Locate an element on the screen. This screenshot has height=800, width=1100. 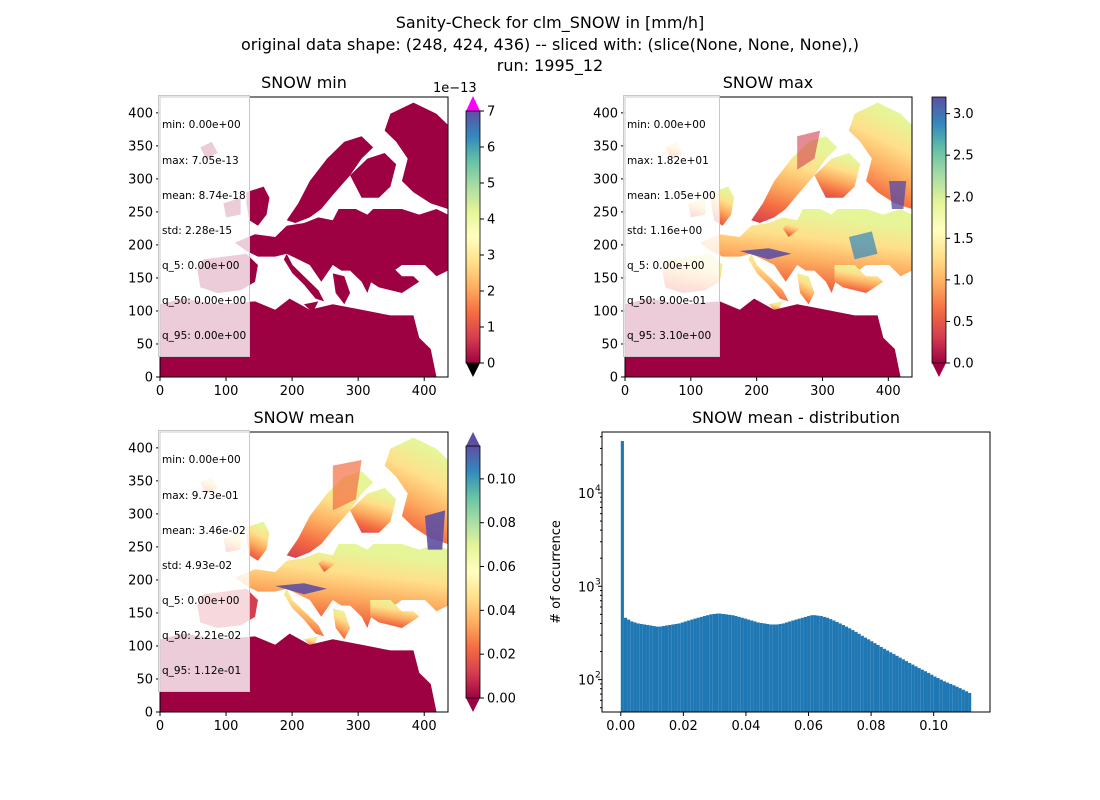
y-tick-label: 400 is located at coordinates (605, 113).